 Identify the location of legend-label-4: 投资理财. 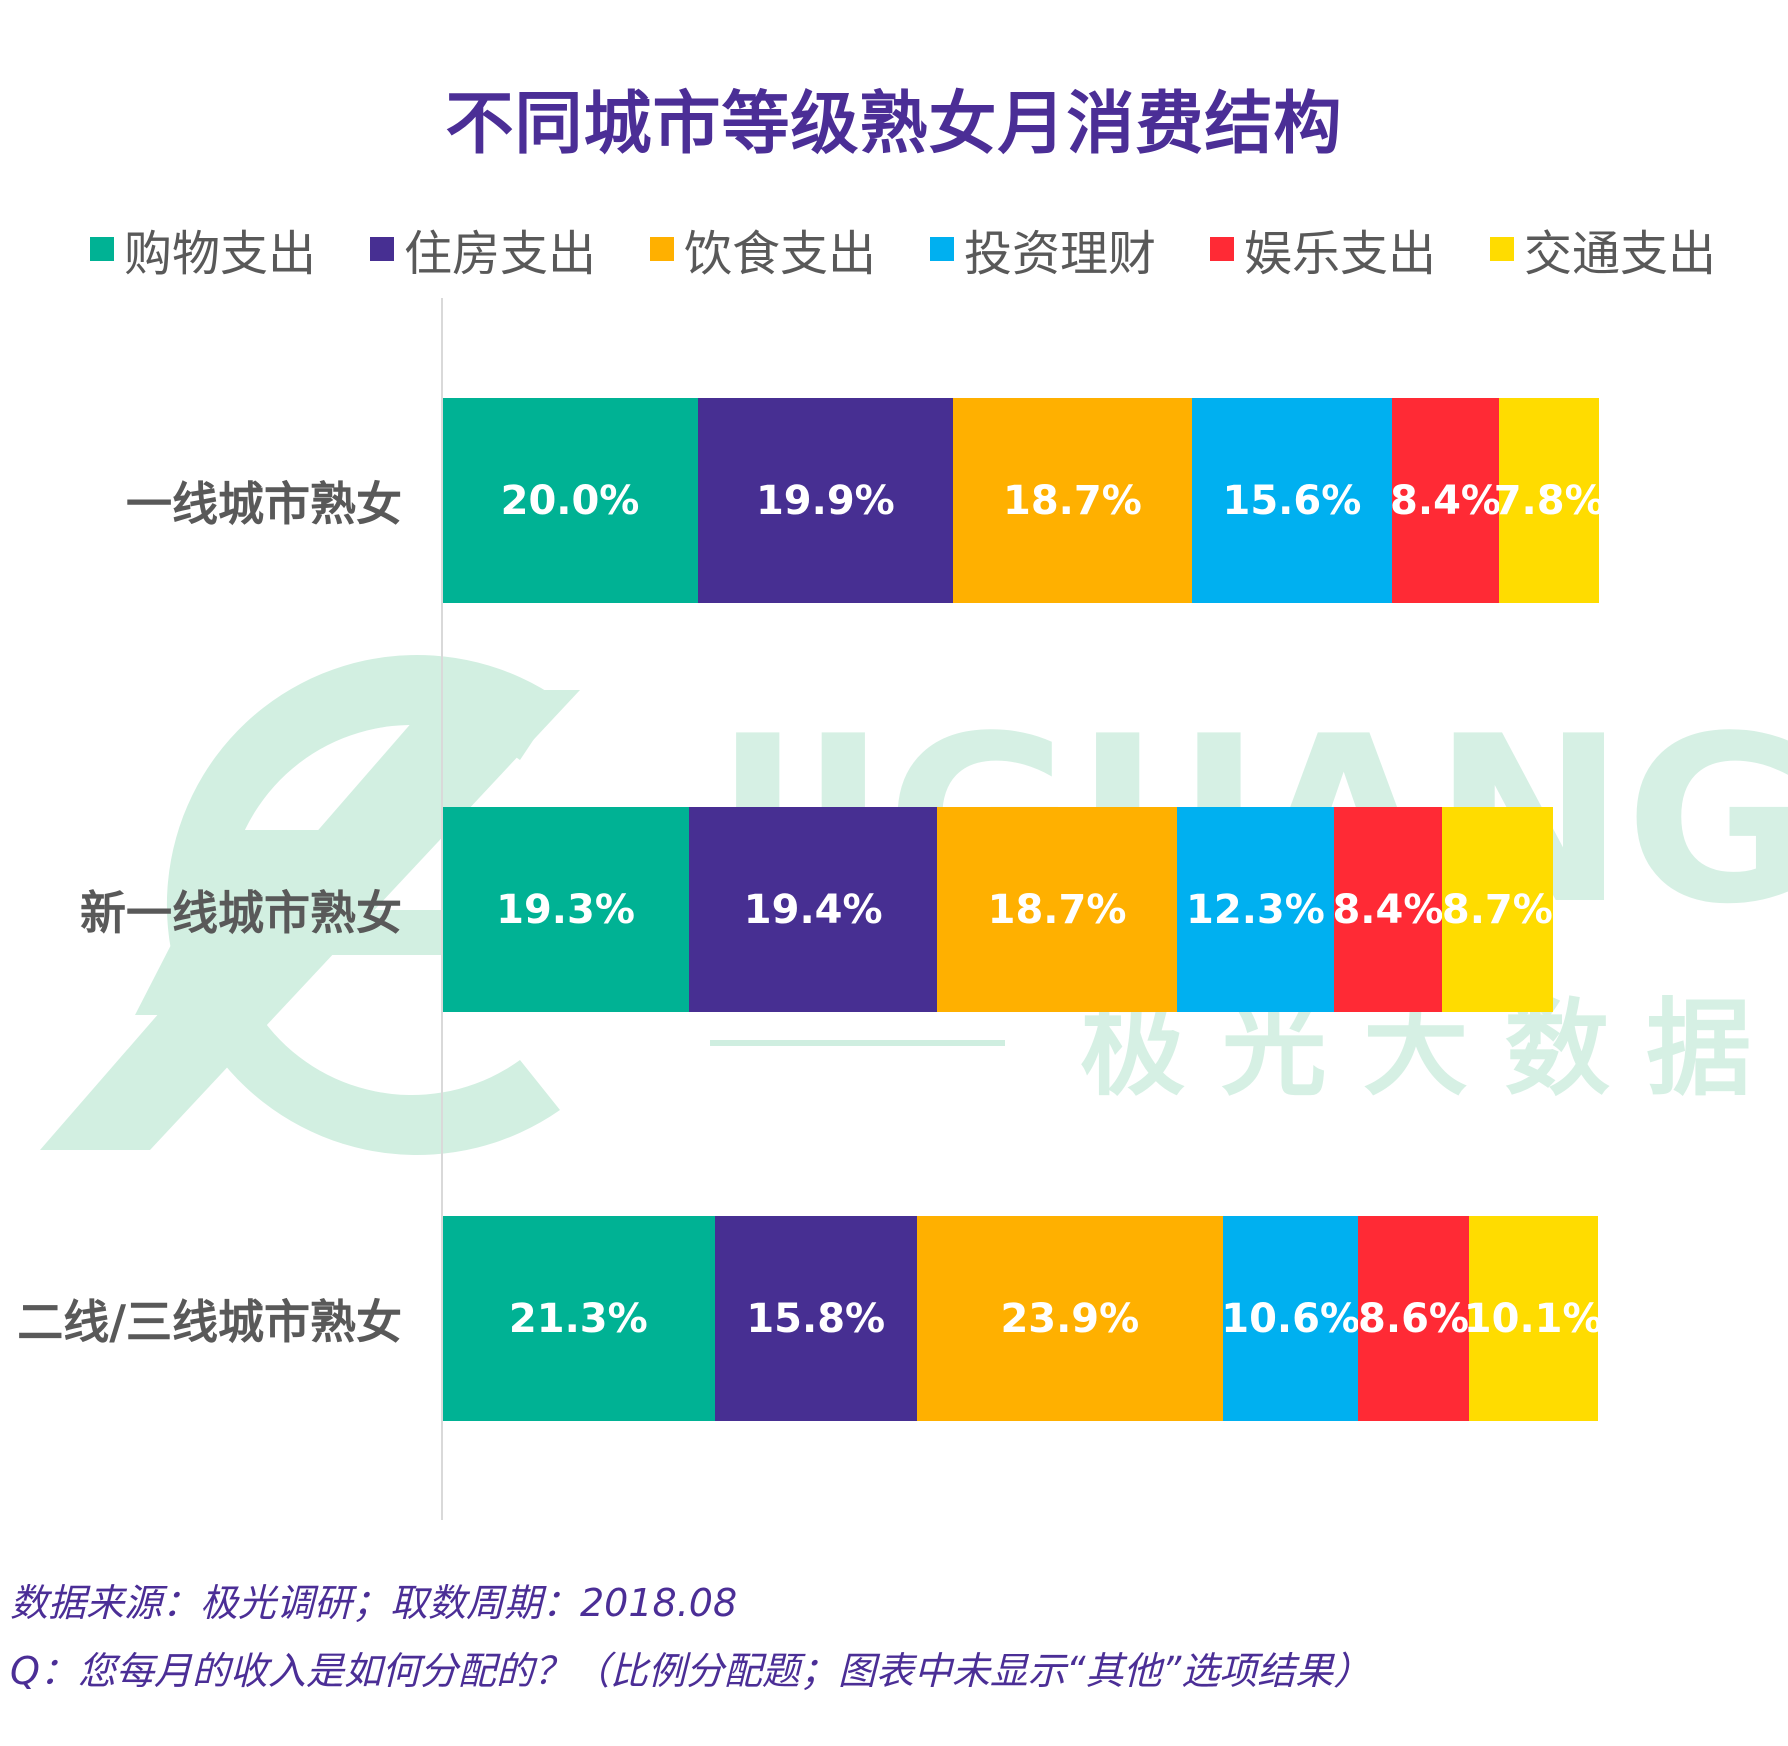
(1060, 254).